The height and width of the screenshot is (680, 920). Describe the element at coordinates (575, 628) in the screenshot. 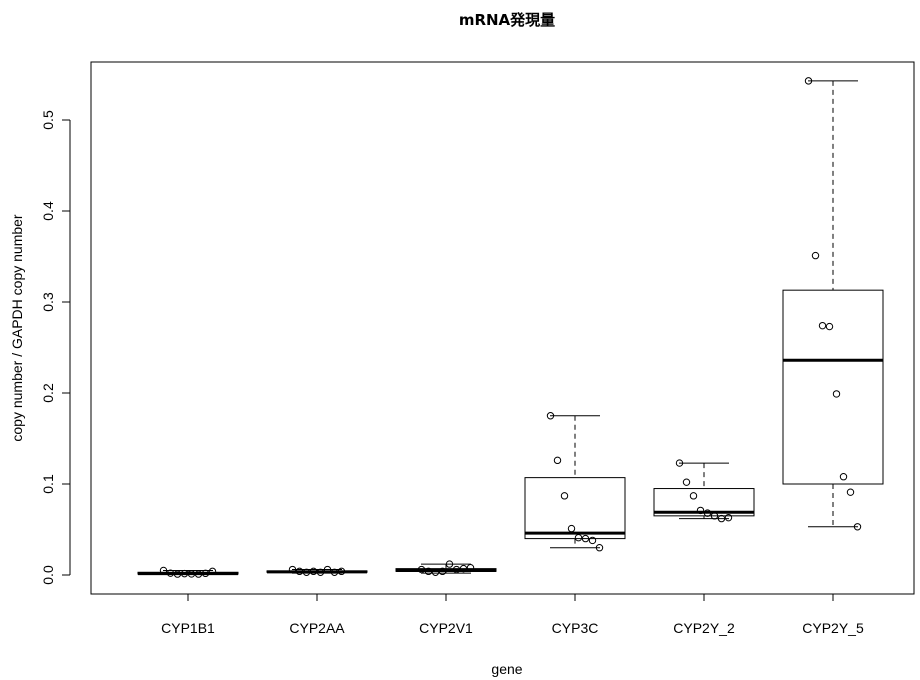

I see `x-tick-label: CYP3C` at that location.